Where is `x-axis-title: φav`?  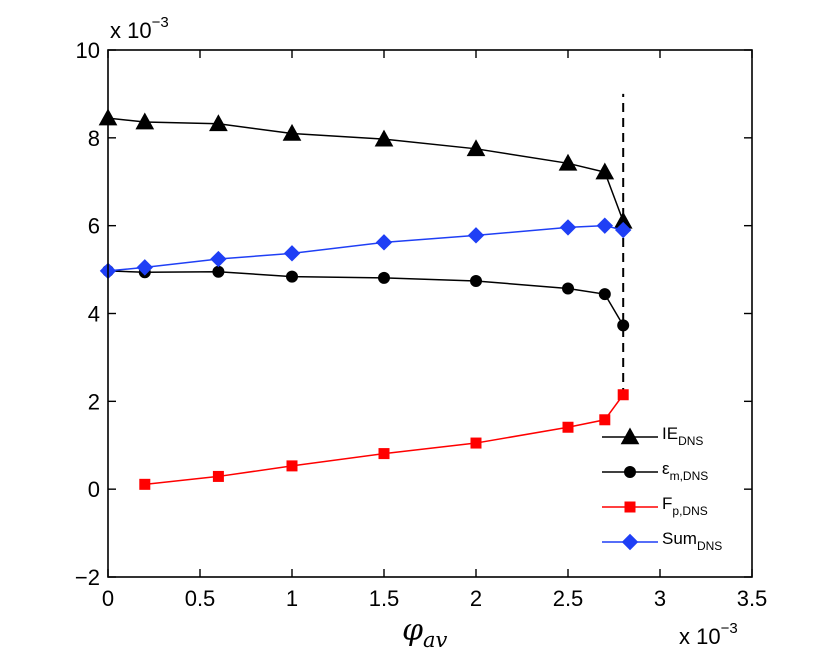 x-axis-title: φav is located at coordinates (425, 632).